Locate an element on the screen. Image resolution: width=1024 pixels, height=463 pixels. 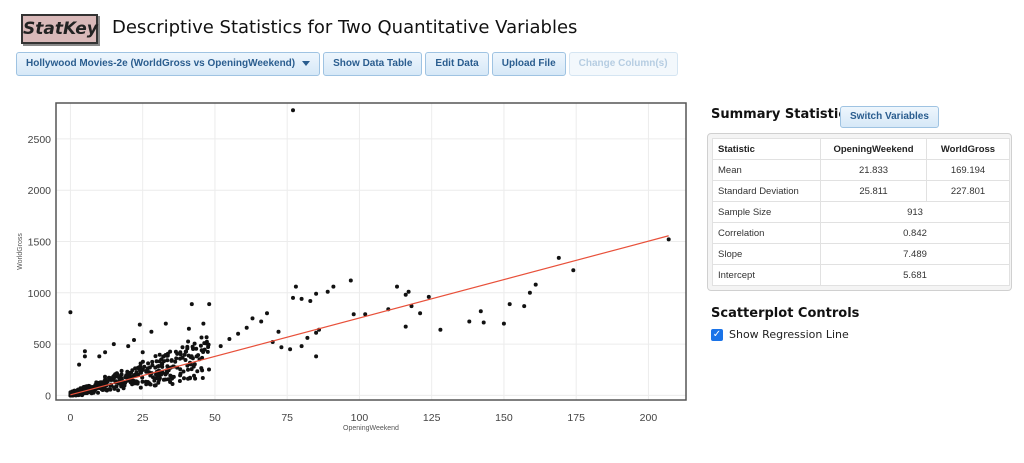
change-columns-button: Change Column(s) is located at coordinates (623, 64).